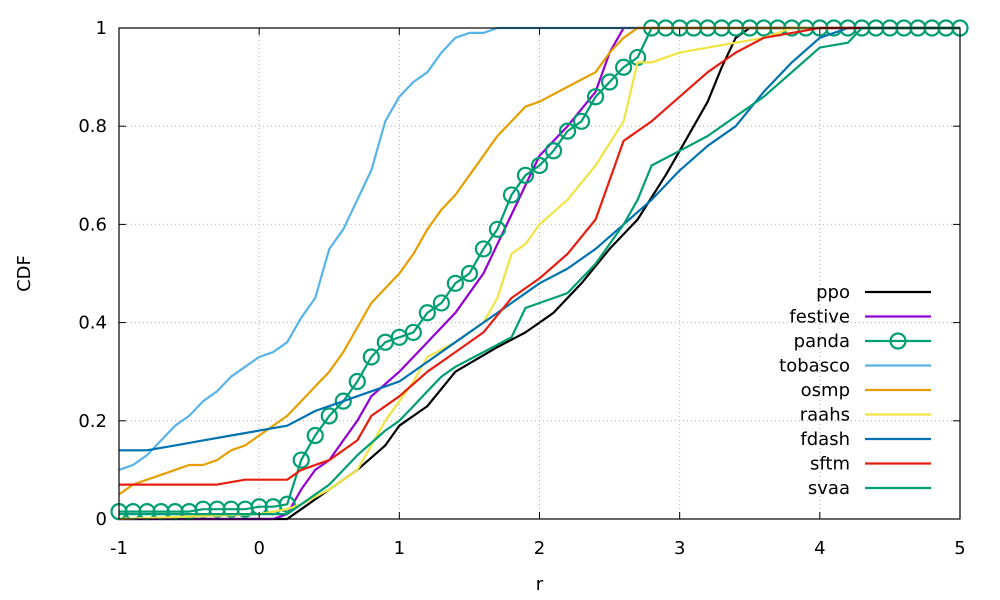 The width and height of the screenshot is (1000, 600). Describe the element at coordinates (829, 488) in the screenshot. I see `legend-label-svaa: svaa` at that location.